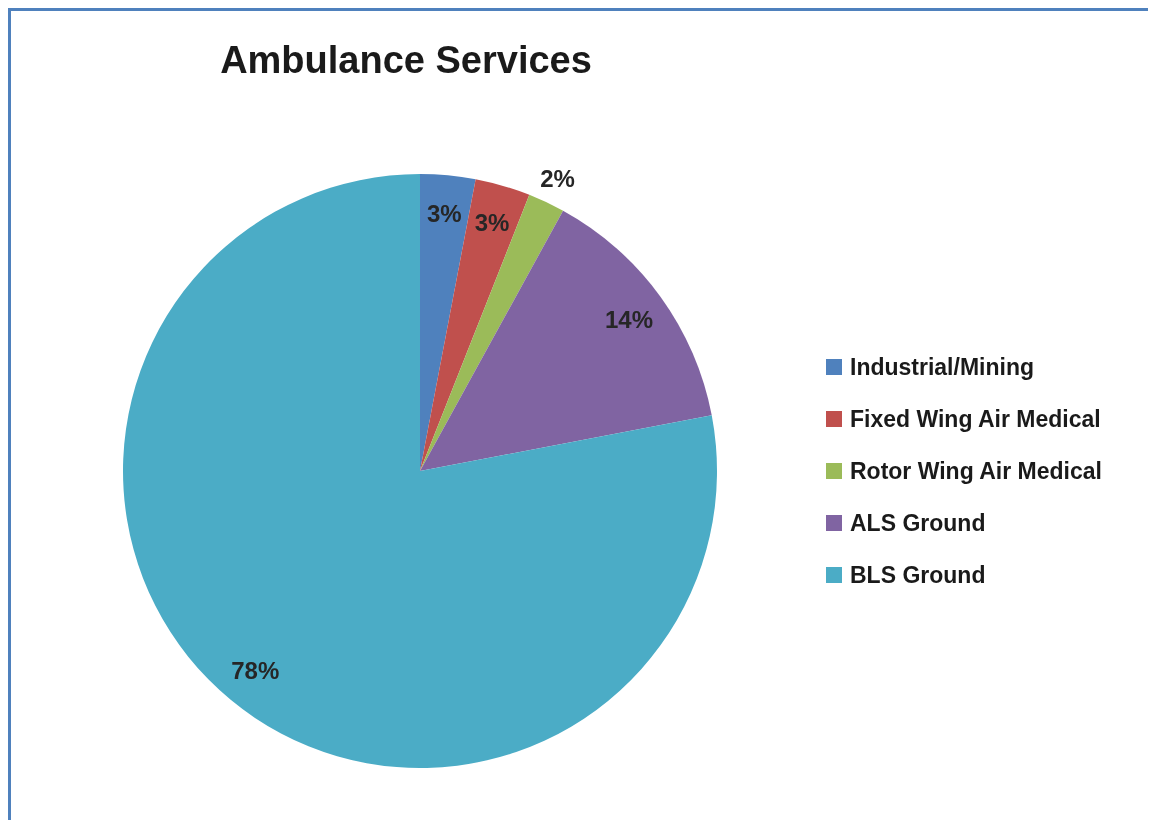  What do you see at coordinates (942, 367) in the screenshot?
I see `legend-label: Industrial/Mining` at bounding box center [942, 367].